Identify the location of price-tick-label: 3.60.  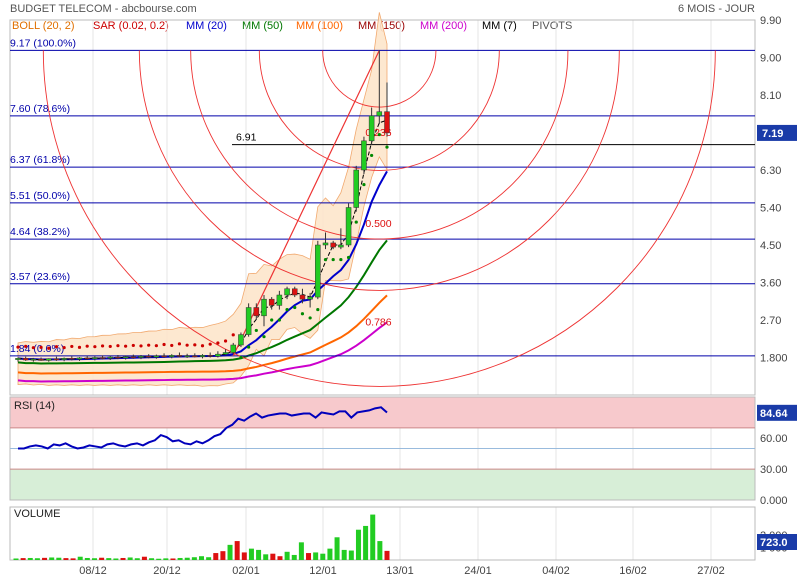
(770, 284).